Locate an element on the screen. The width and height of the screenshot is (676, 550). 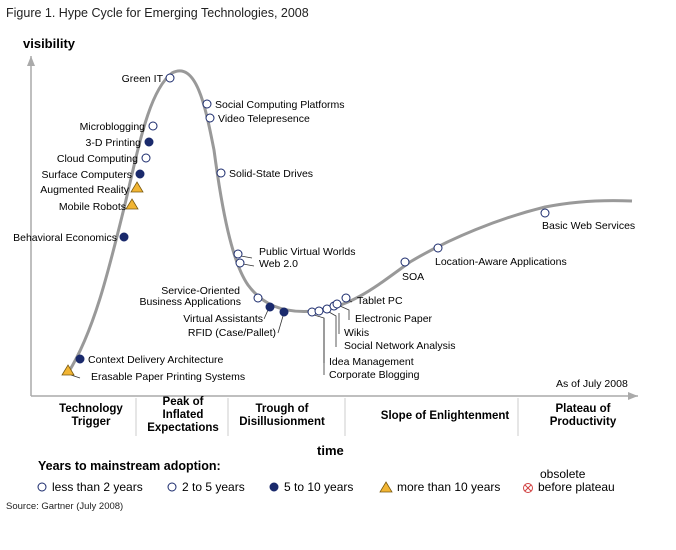
point-green-it: Green IT is located at coordinates (148, 79).